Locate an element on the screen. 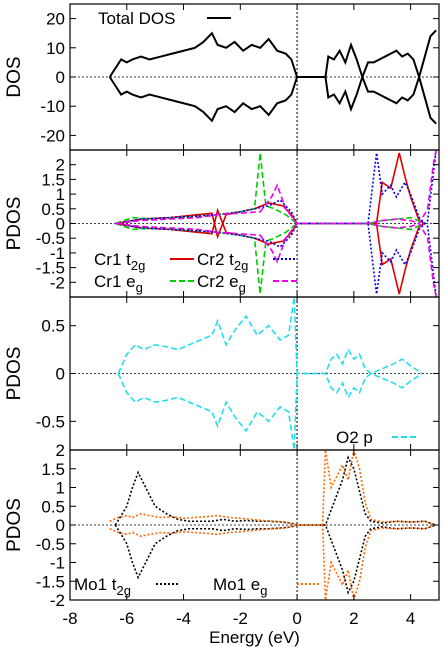 Image resolution: width=444 pixels, height=647 pixels. legend-label: Cr2 t2g is located at coordinates (222, 261).